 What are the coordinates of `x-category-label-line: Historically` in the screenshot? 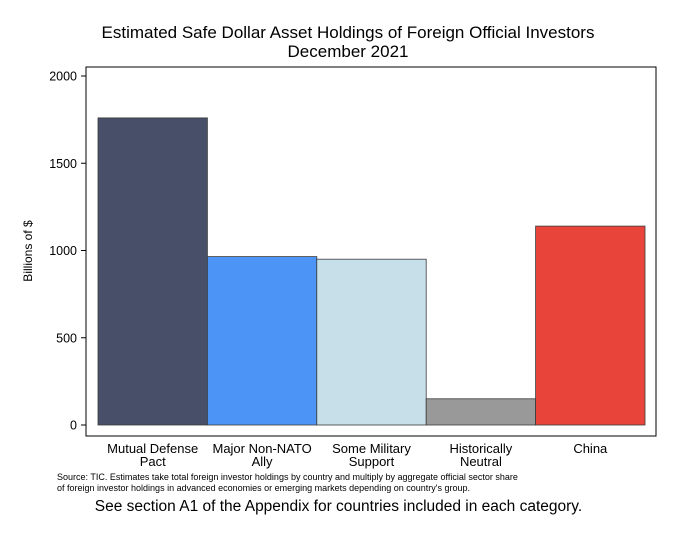 It's located at (480, 448).